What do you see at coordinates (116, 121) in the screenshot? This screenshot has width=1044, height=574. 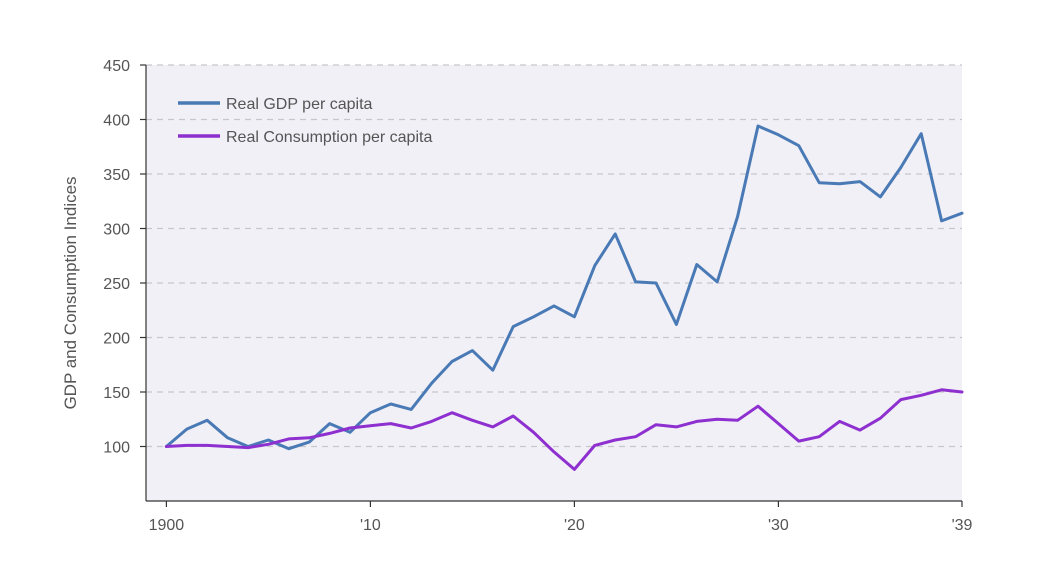 I see `y-tick-label: 400` at bounding box center [116, 121].